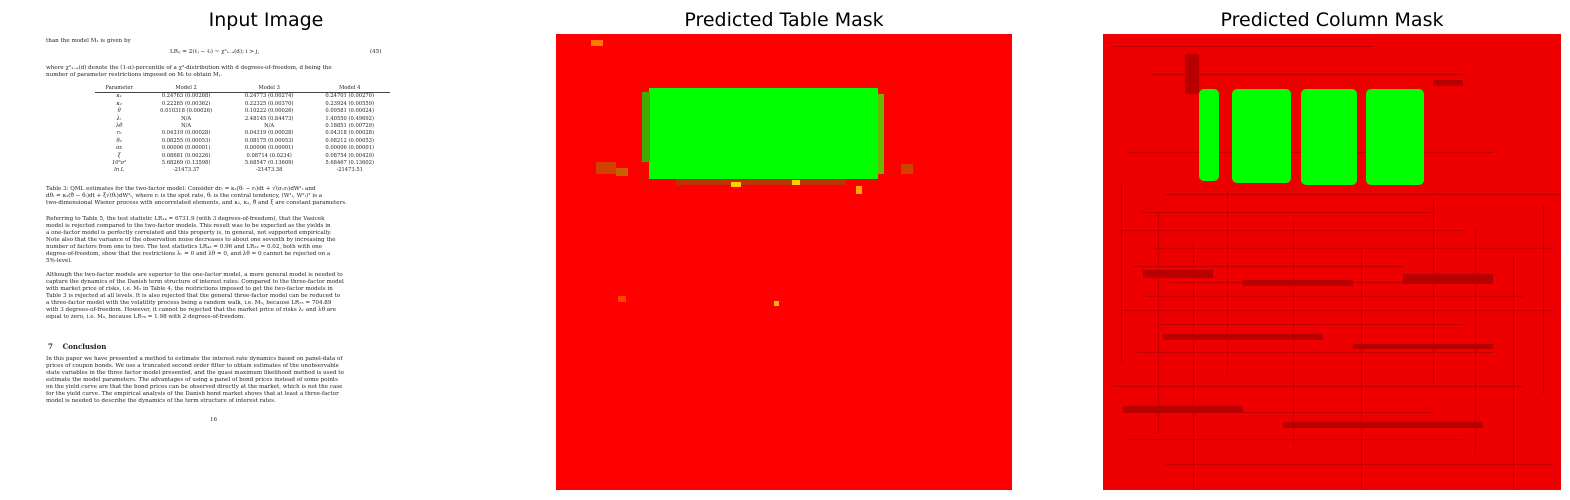 This screenshot has height=500, width=1570. I want to click on table-row: λᵣ N/A 2.48145 (0.84473) 1.40550 (0.49692), so click(242, 119).